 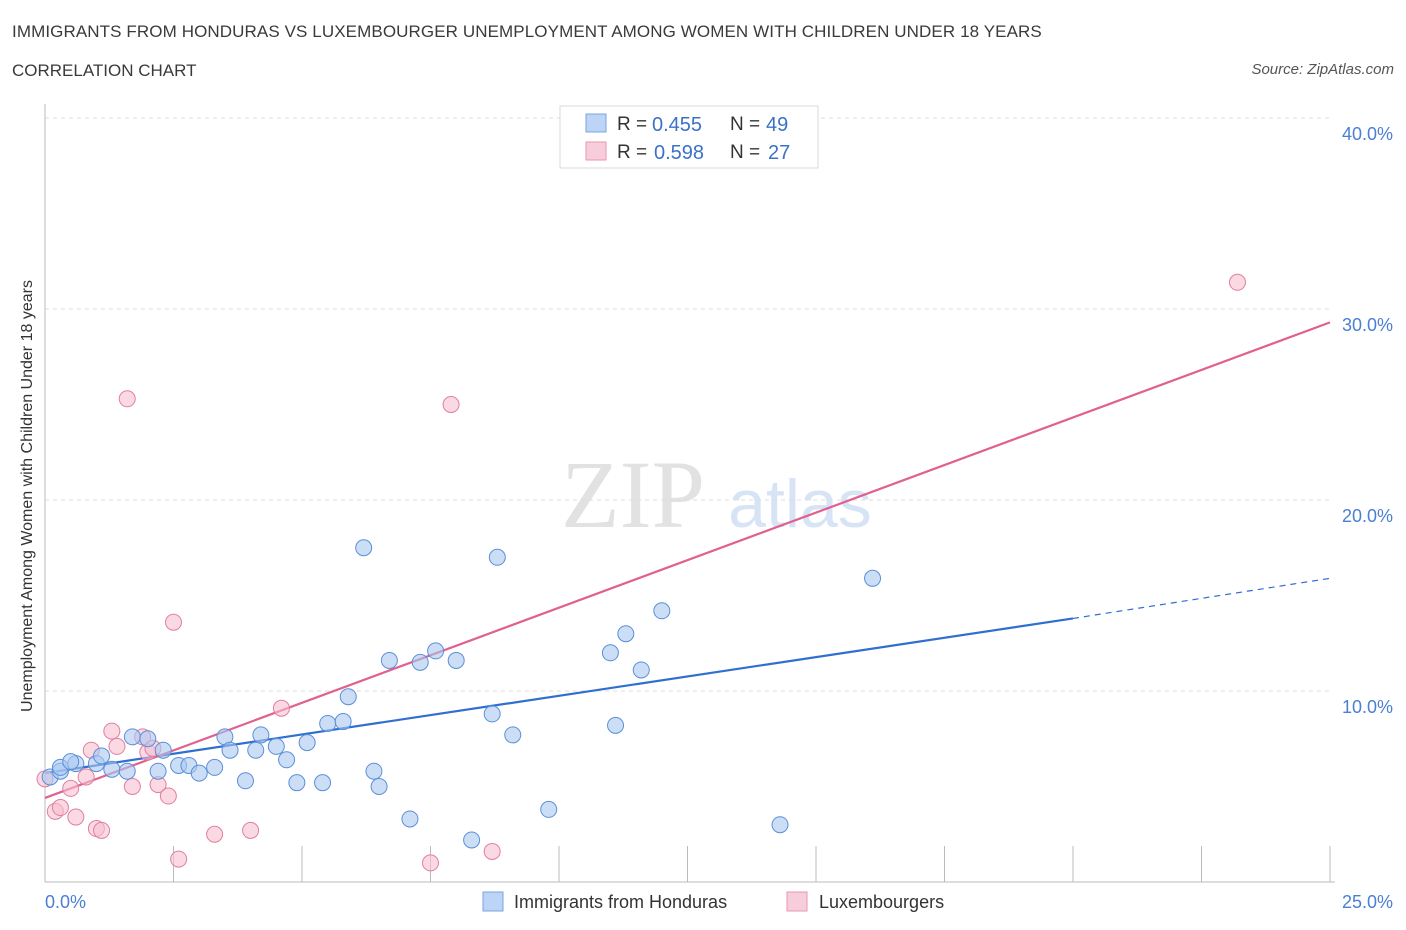 What do you see at coordinates (65, 902) in the screenshot?
I see `x-tick-label: 0.0%` at bounding box center [65, 902].